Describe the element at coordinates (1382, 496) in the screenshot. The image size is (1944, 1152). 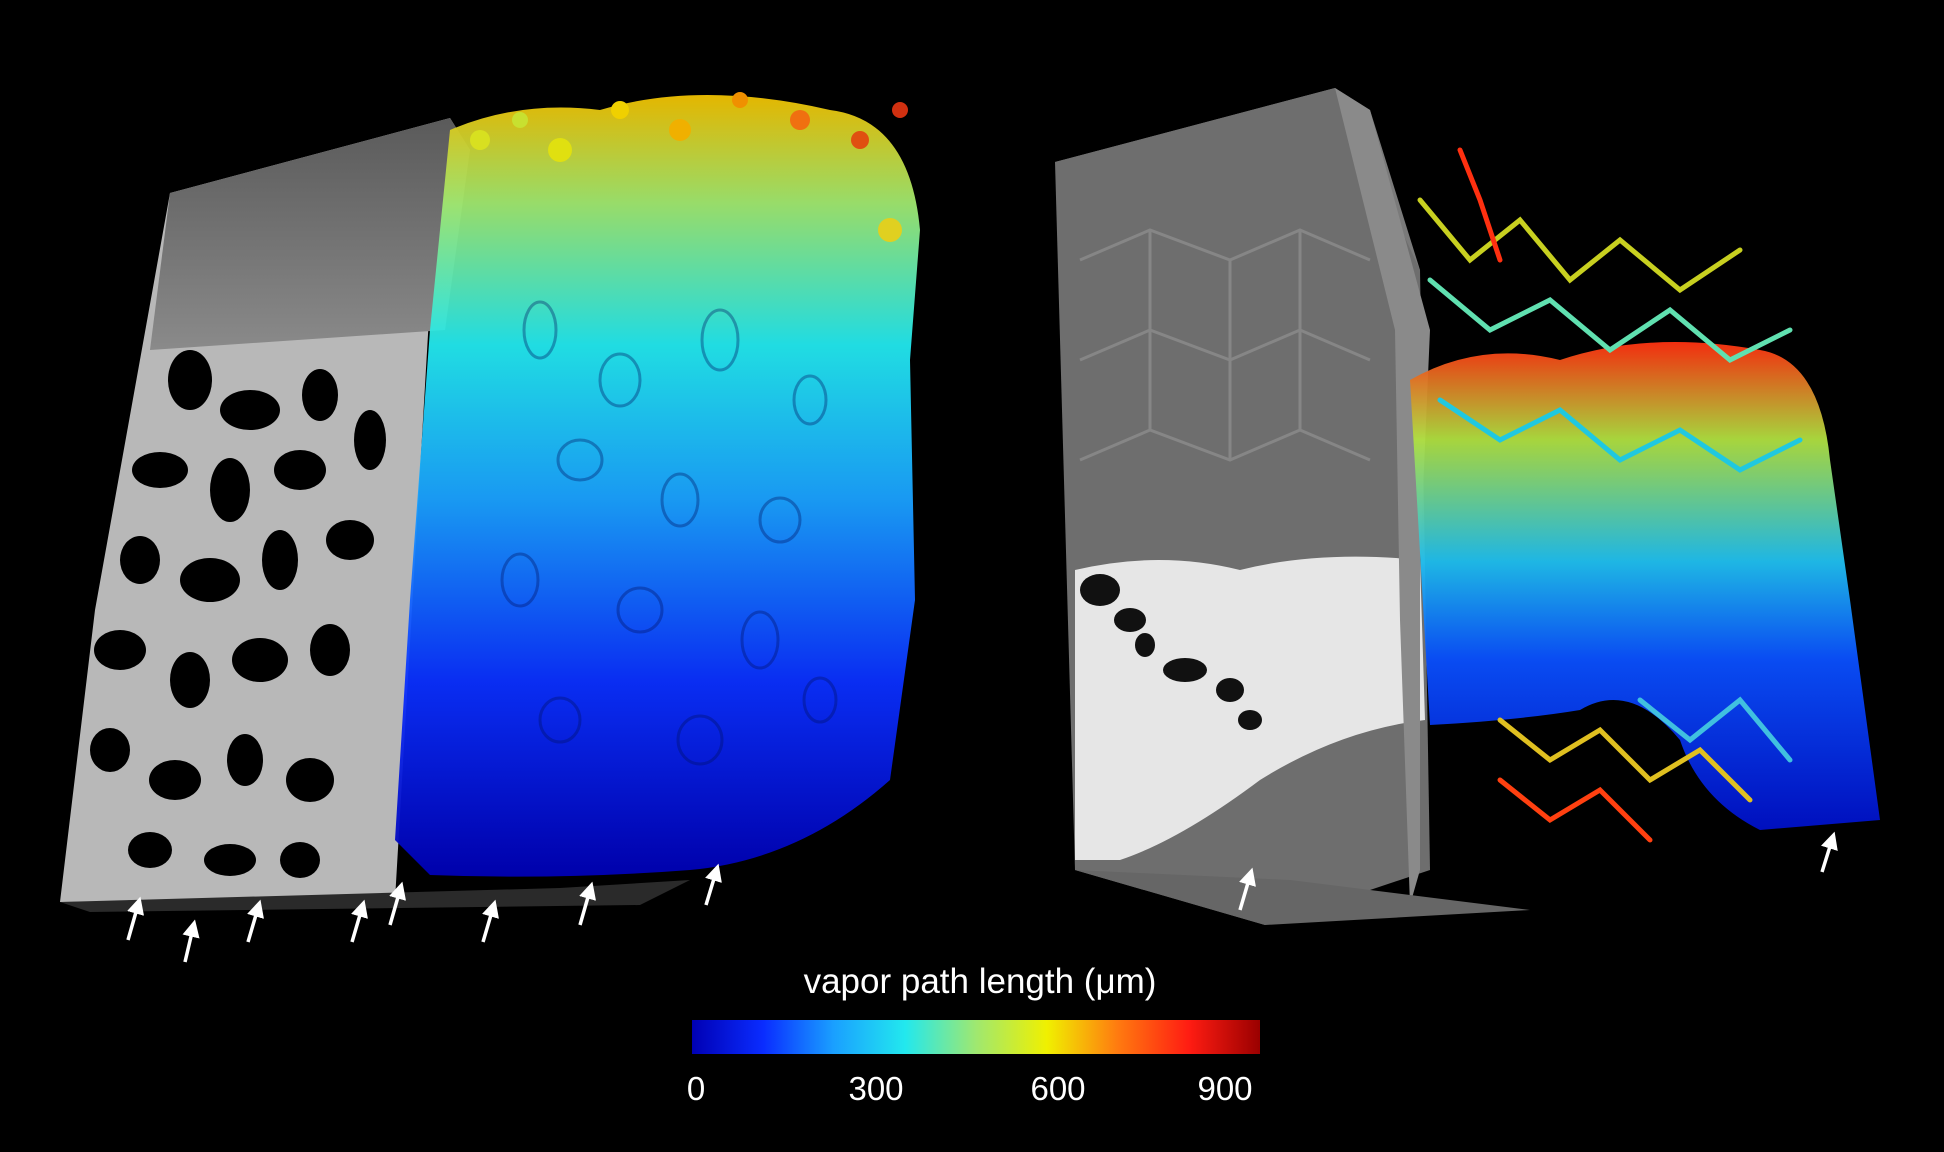
I see `right-sample-side-face` at that location.